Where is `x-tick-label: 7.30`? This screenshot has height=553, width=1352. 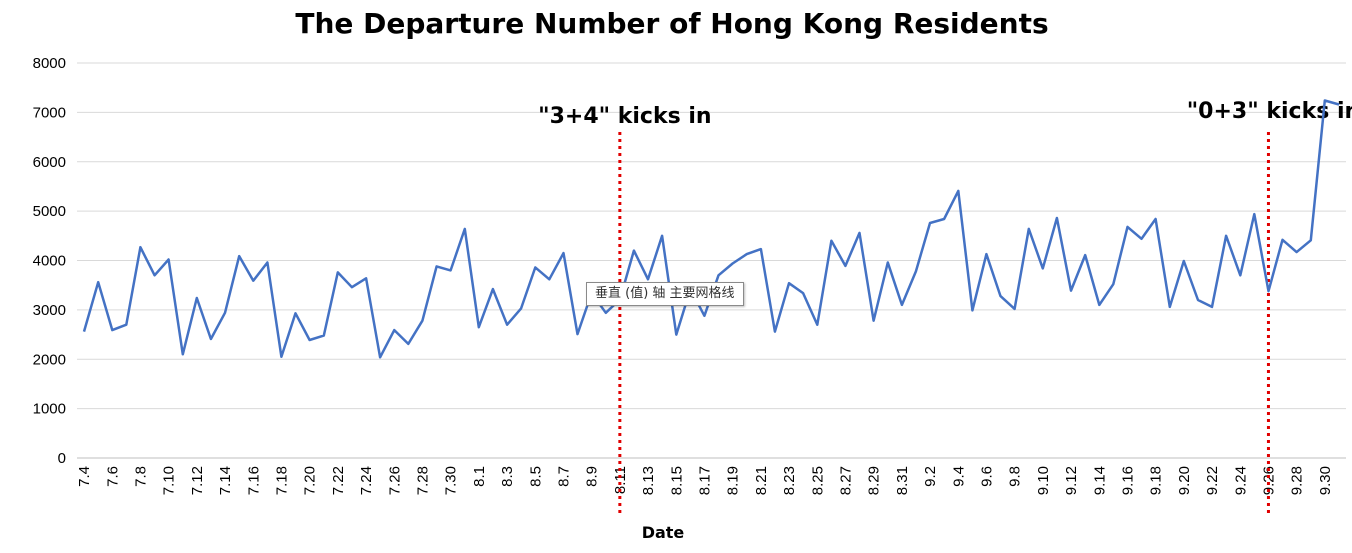 x-tick-label: 7.30 is located at coordinates (451, 480).